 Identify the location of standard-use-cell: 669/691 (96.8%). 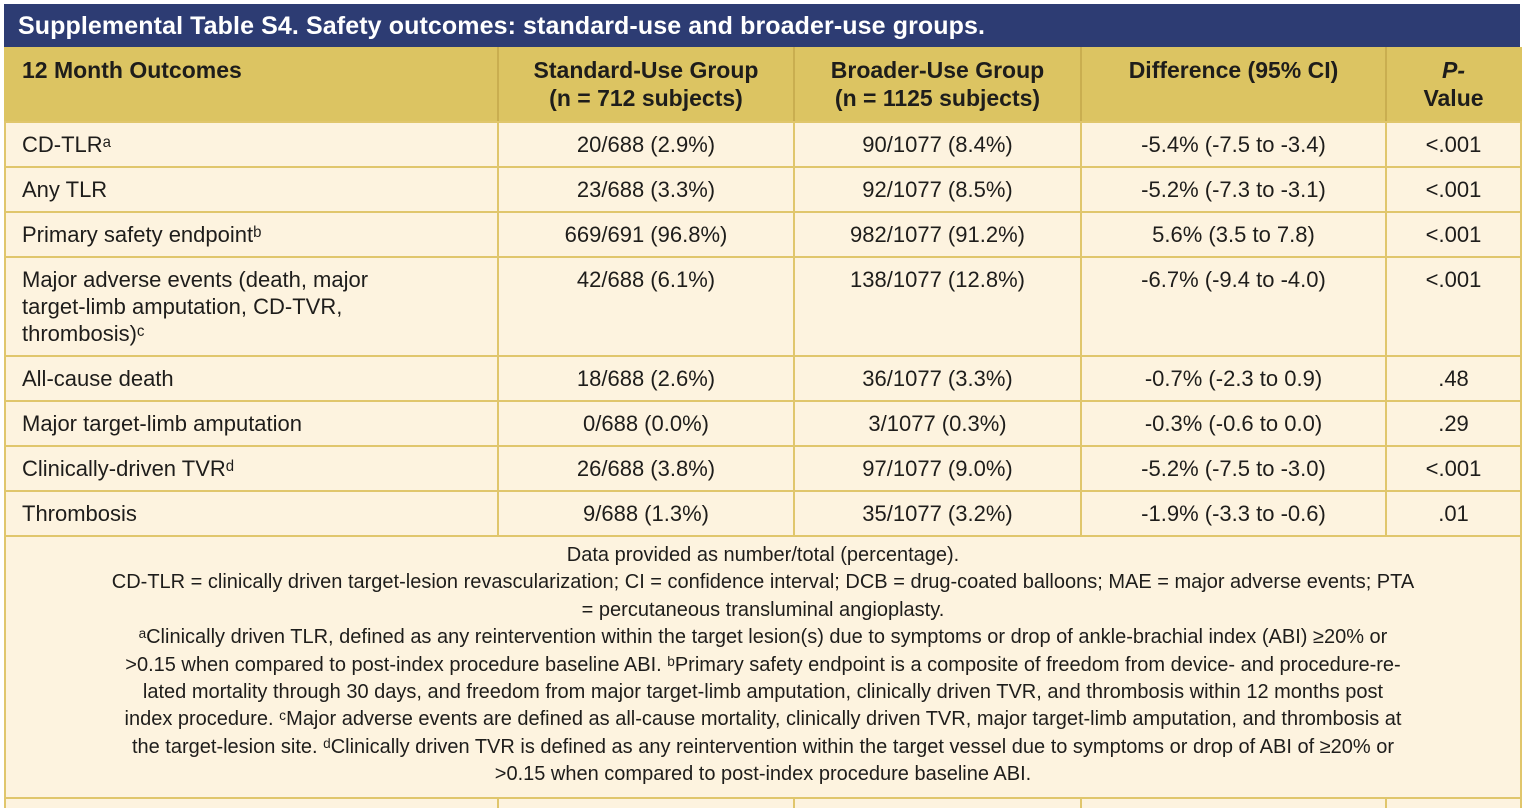
(646, 234).